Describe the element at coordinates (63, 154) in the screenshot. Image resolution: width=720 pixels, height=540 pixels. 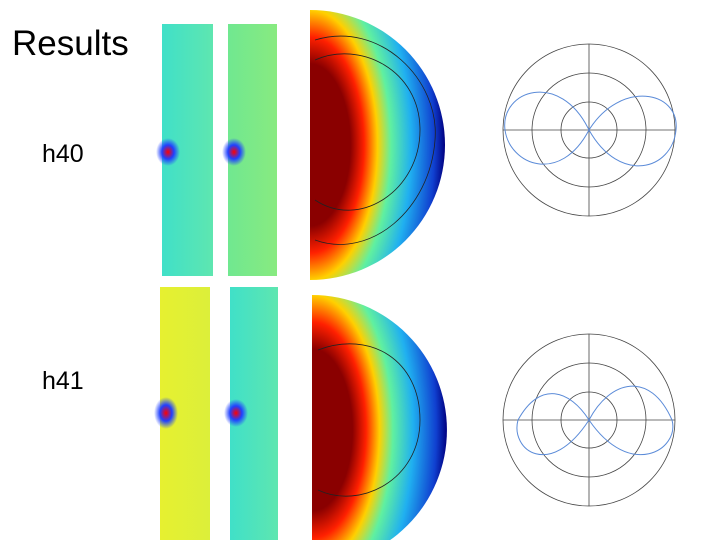
I see `case-label: h40` at that location.